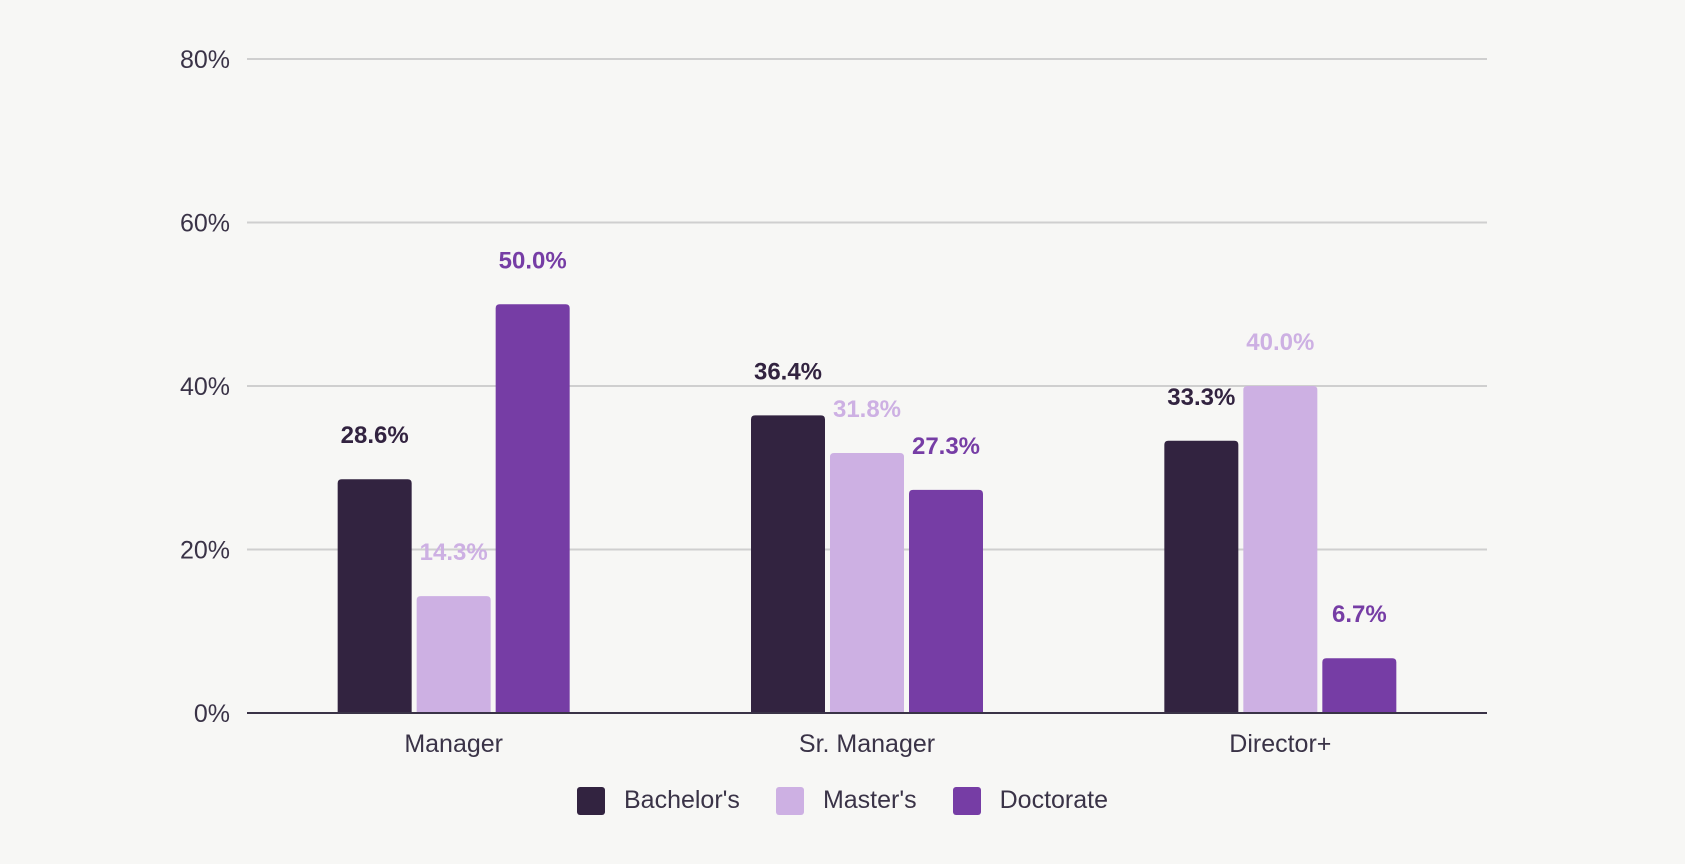  What do you see at coordinates (1280, 342) in the screenshot?
I see `data-label: 40.0%` at bounding box center [1280, 342].